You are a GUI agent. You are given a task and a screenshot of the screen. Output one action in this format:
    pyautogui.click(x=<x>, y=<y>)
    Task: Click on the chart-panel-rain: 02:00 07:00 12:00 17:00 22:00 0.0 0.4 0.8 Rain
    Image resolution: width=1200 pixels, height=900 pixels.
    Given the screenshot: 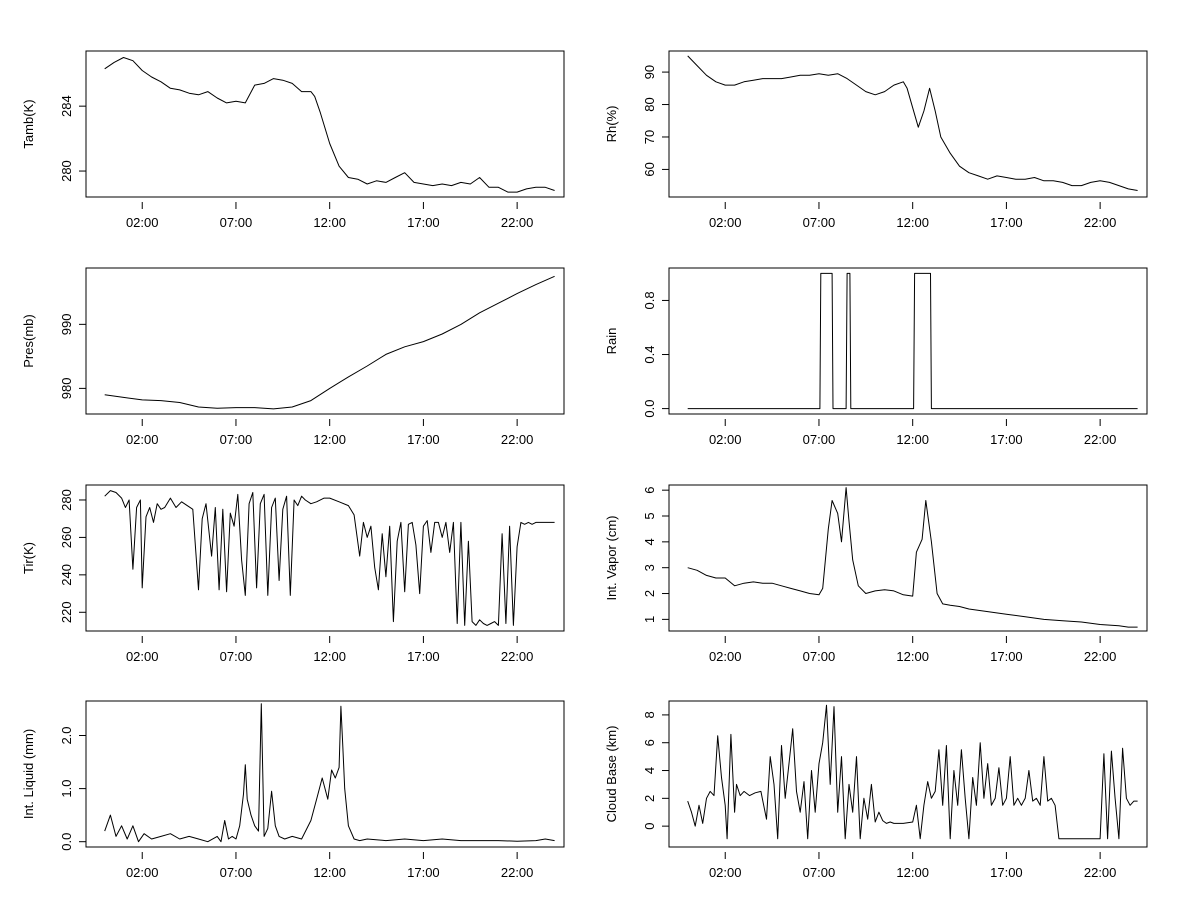 What is the action you would take?
    pyautogui.click(x=876, y=357)
    